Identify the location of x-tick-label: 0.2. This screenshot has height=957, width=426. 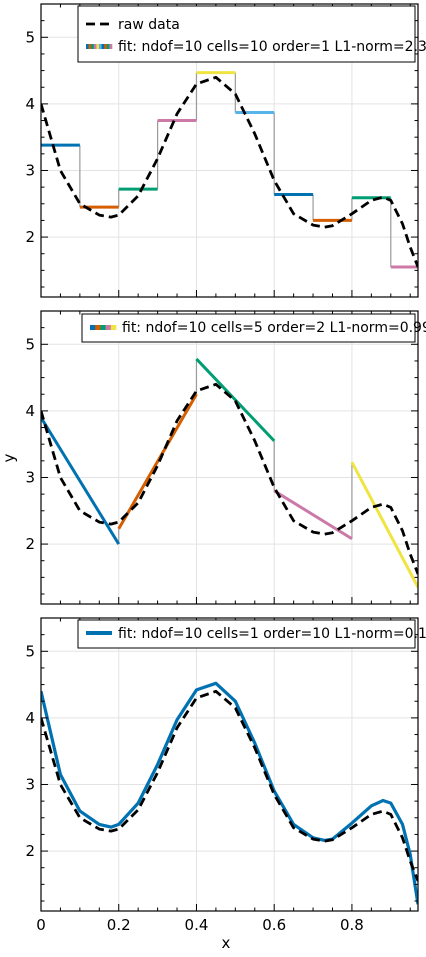
(119, 925).